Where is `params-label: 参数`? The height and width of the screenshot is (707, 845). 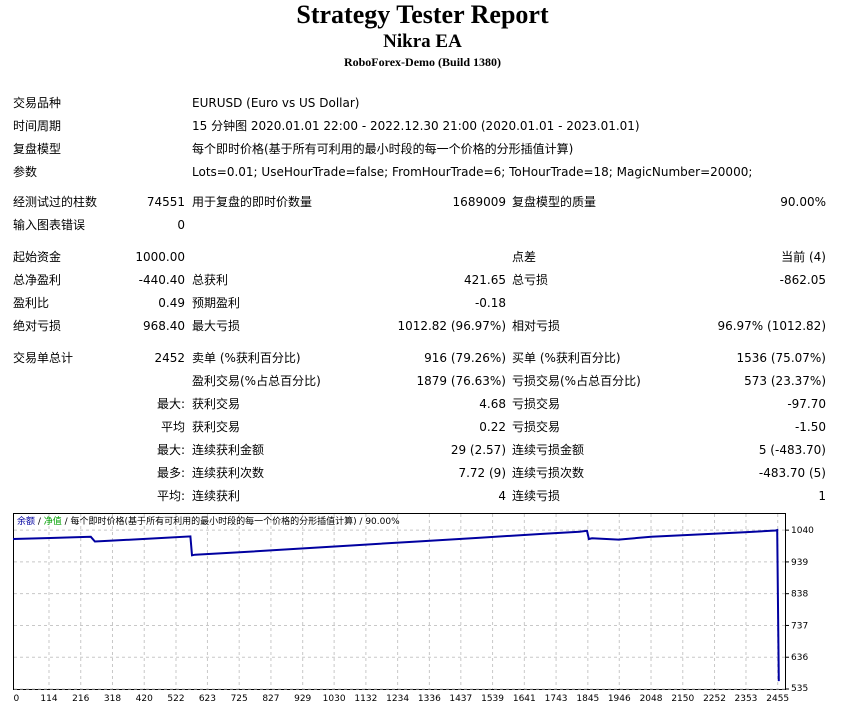
params-label: 参数 is located at coordinates (25, 172).